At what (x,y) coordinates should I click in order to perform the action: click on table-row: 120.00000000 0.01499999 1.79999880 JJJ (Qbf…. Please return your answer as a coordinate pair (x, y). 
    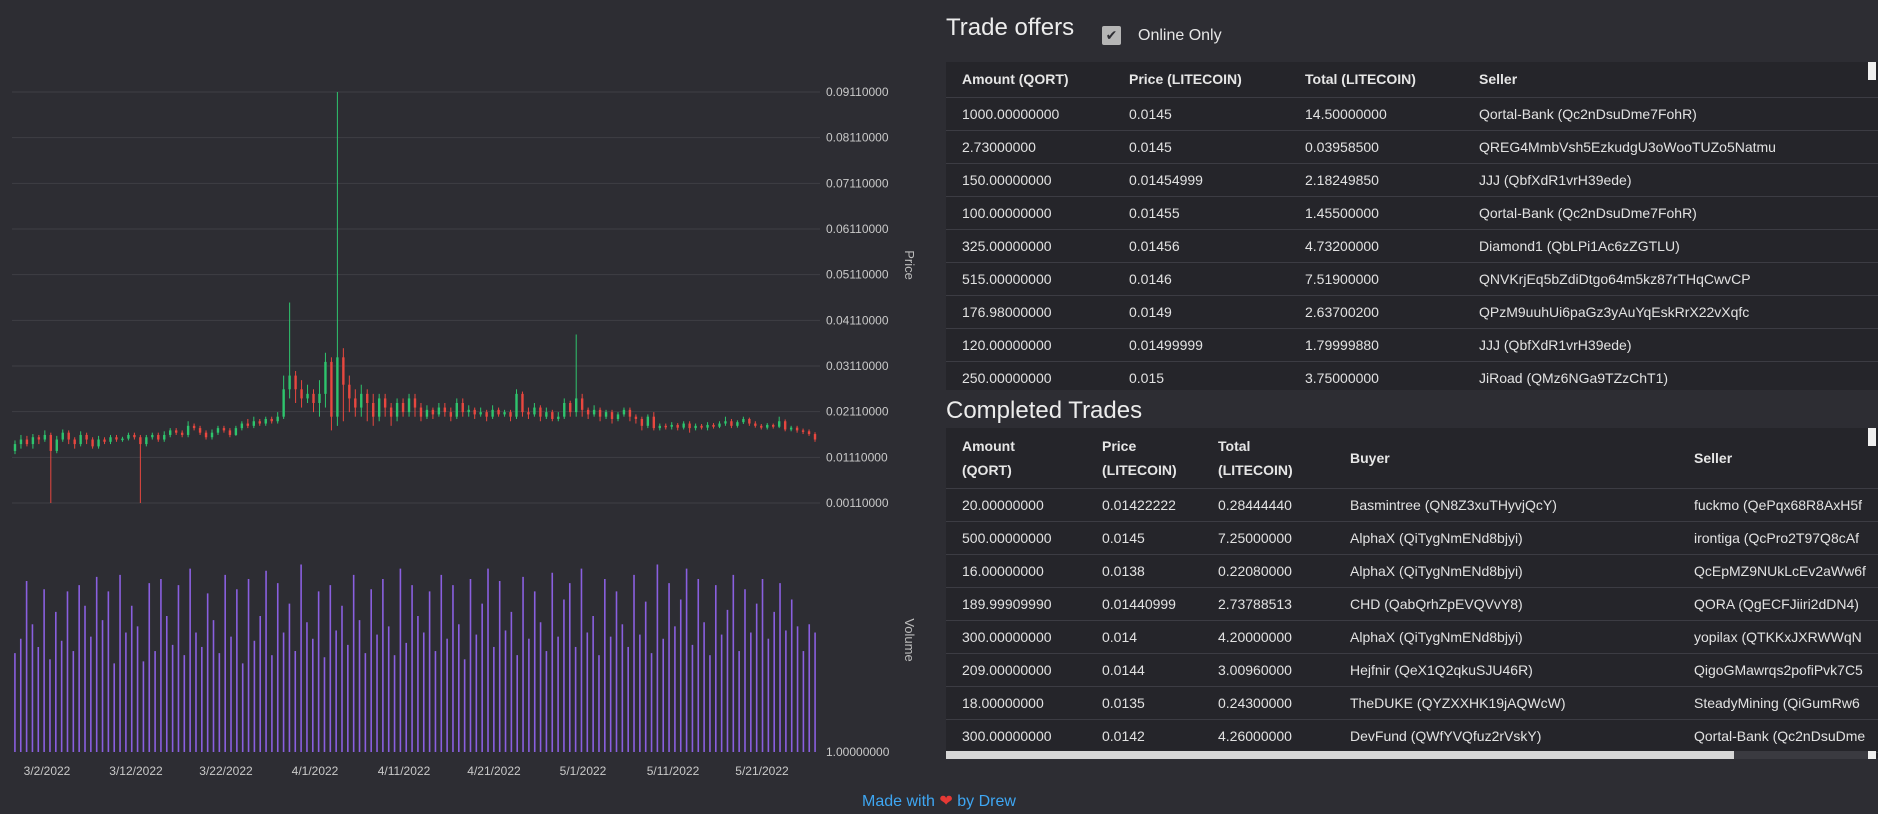
    Looking at the image, I should click on (1412, 345).